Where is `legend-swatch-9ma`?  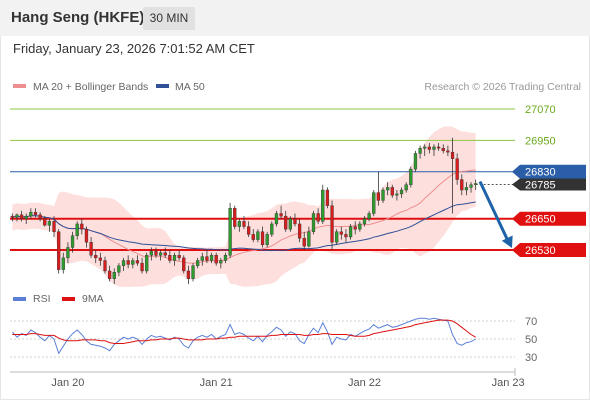
legend-swatch-9ma is located at coordinates (68, 299).